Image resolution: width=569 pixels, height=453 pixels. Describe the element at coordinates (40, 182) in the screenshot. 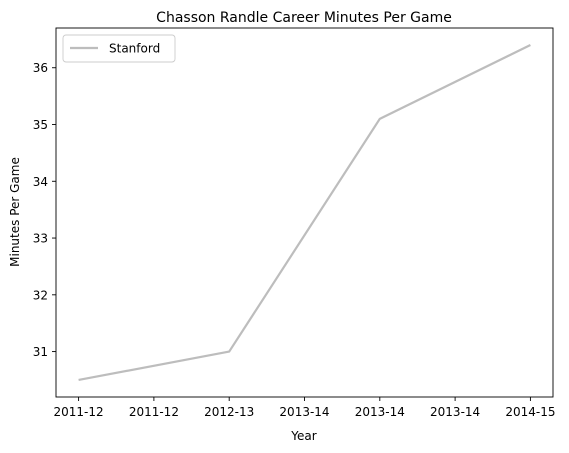

I see `y-tick-label: 34` at that location.